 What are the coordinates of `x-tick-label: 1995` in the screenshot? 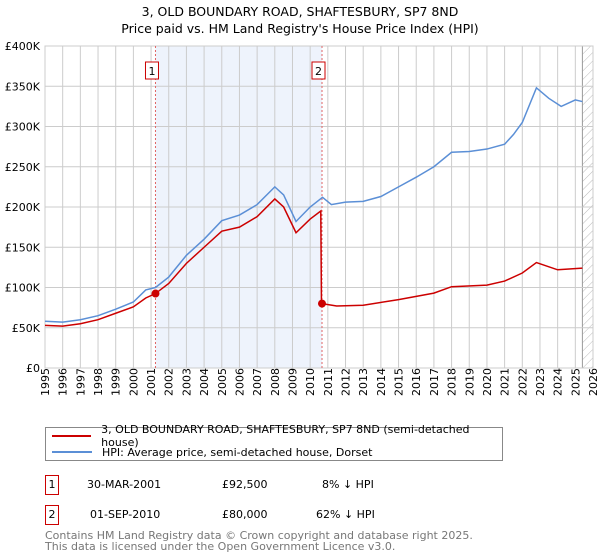 It's located at (45, 382).